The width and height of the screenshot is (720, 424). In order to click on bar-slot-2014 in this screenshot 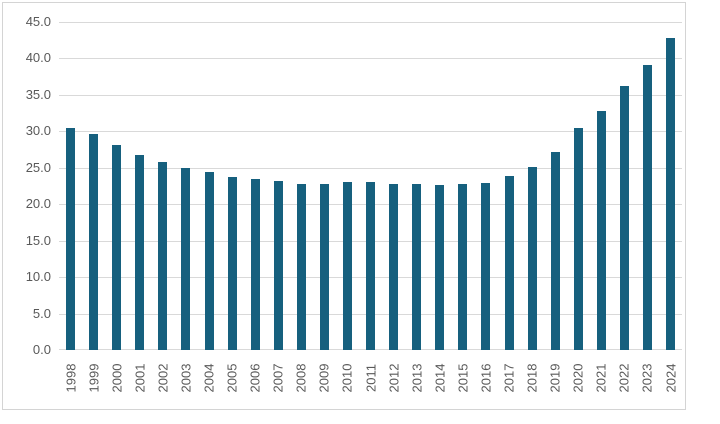, I will do `click(439, 186)`.